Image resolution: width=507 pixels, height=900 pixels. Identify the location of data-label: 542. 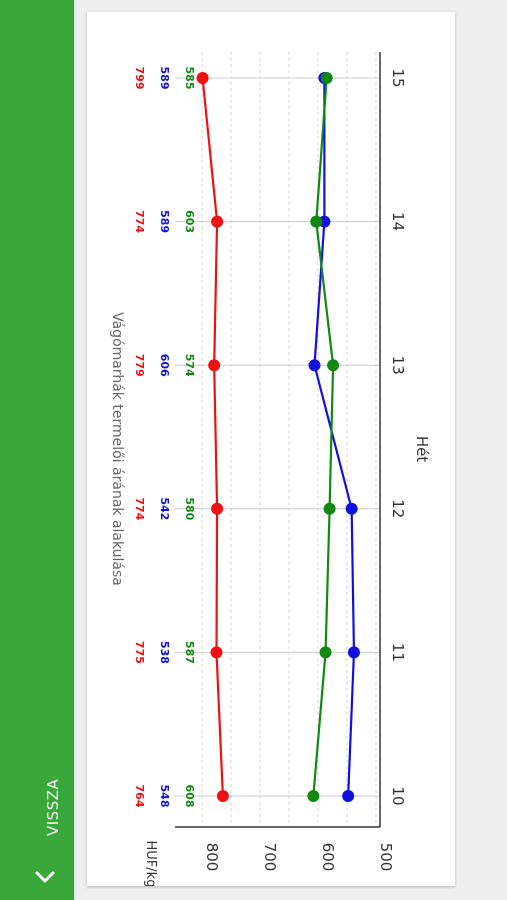
(164, 508).